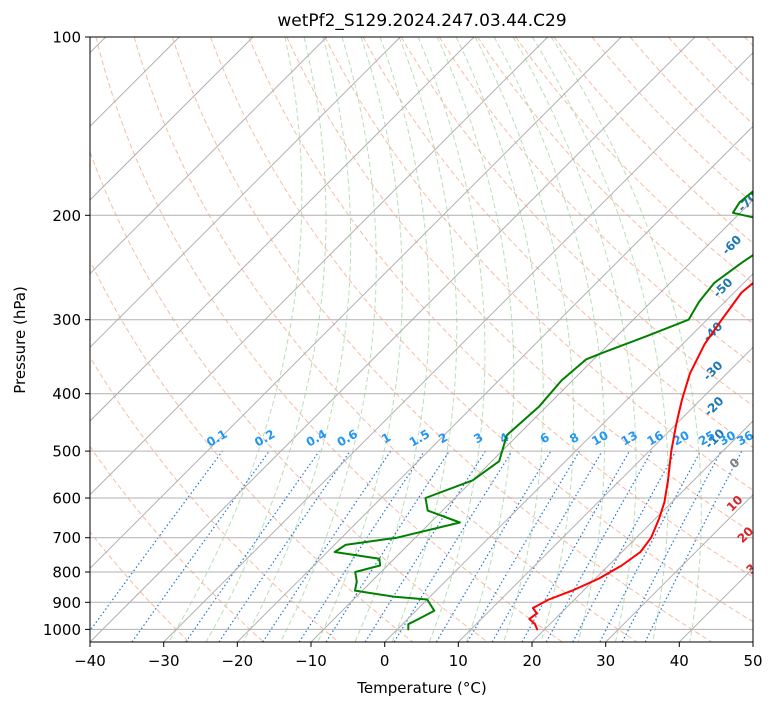 The image size is (775, 708). I want to click on isotherm-label: 30, so click(754, 566).